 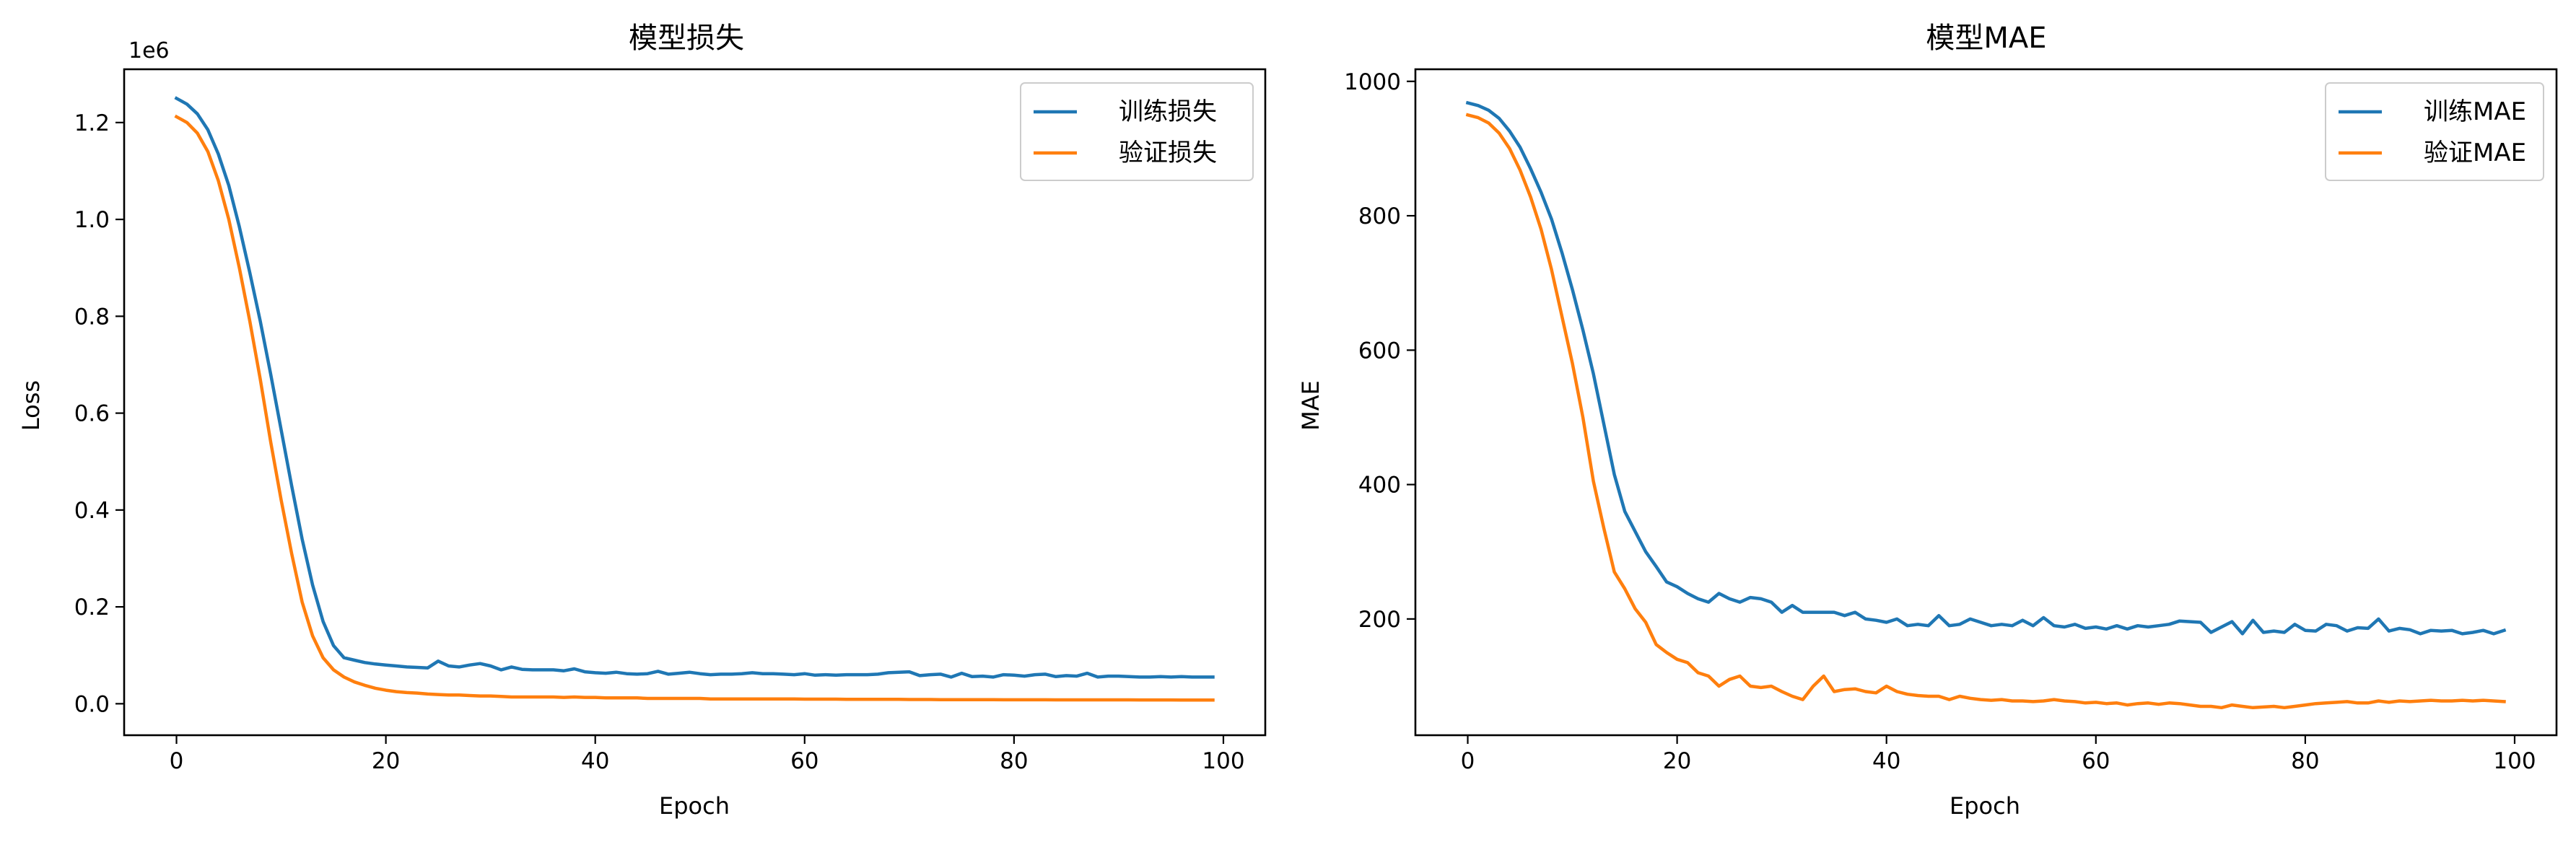 What do you see at coordinates (1310, 405) in the screenshot?
I see `y-axis-label: MAE` at bounding box center [1310, 405].